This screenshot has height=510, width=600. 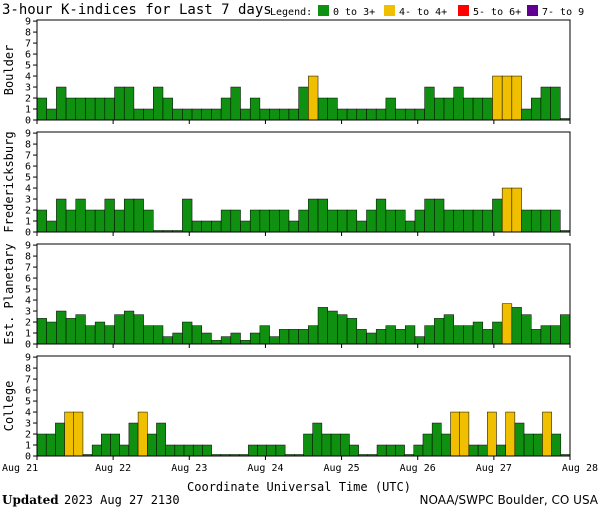 What do you see at coordinates (28, 167) in the screenshot?
I see `y-tick-label: 6` at bounding box center [28, 167].